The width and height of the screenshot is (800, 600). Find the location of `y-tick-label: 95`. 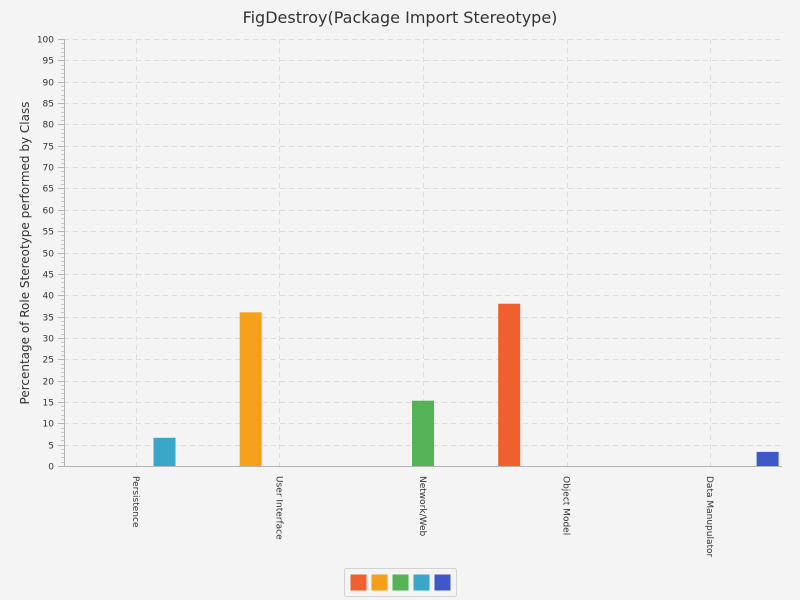

y-tick-label: 95 is located at coordinates (48, 62).